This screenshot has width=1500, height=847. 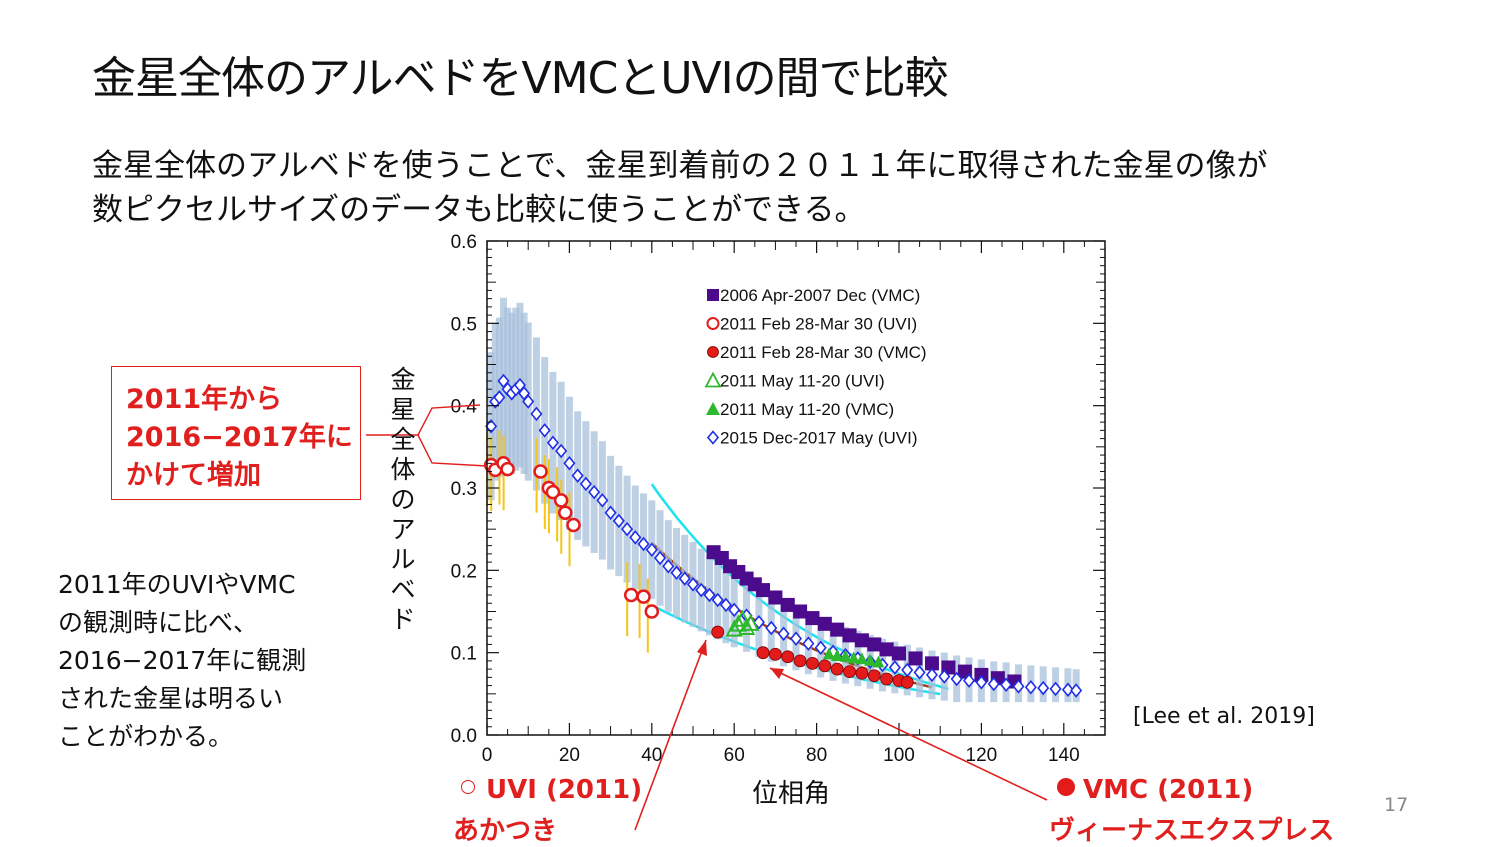 What do you see at coordinates (569, 755) in the screenshot?
I see `x-tick-label: 20` at bounding box center [569, 755].